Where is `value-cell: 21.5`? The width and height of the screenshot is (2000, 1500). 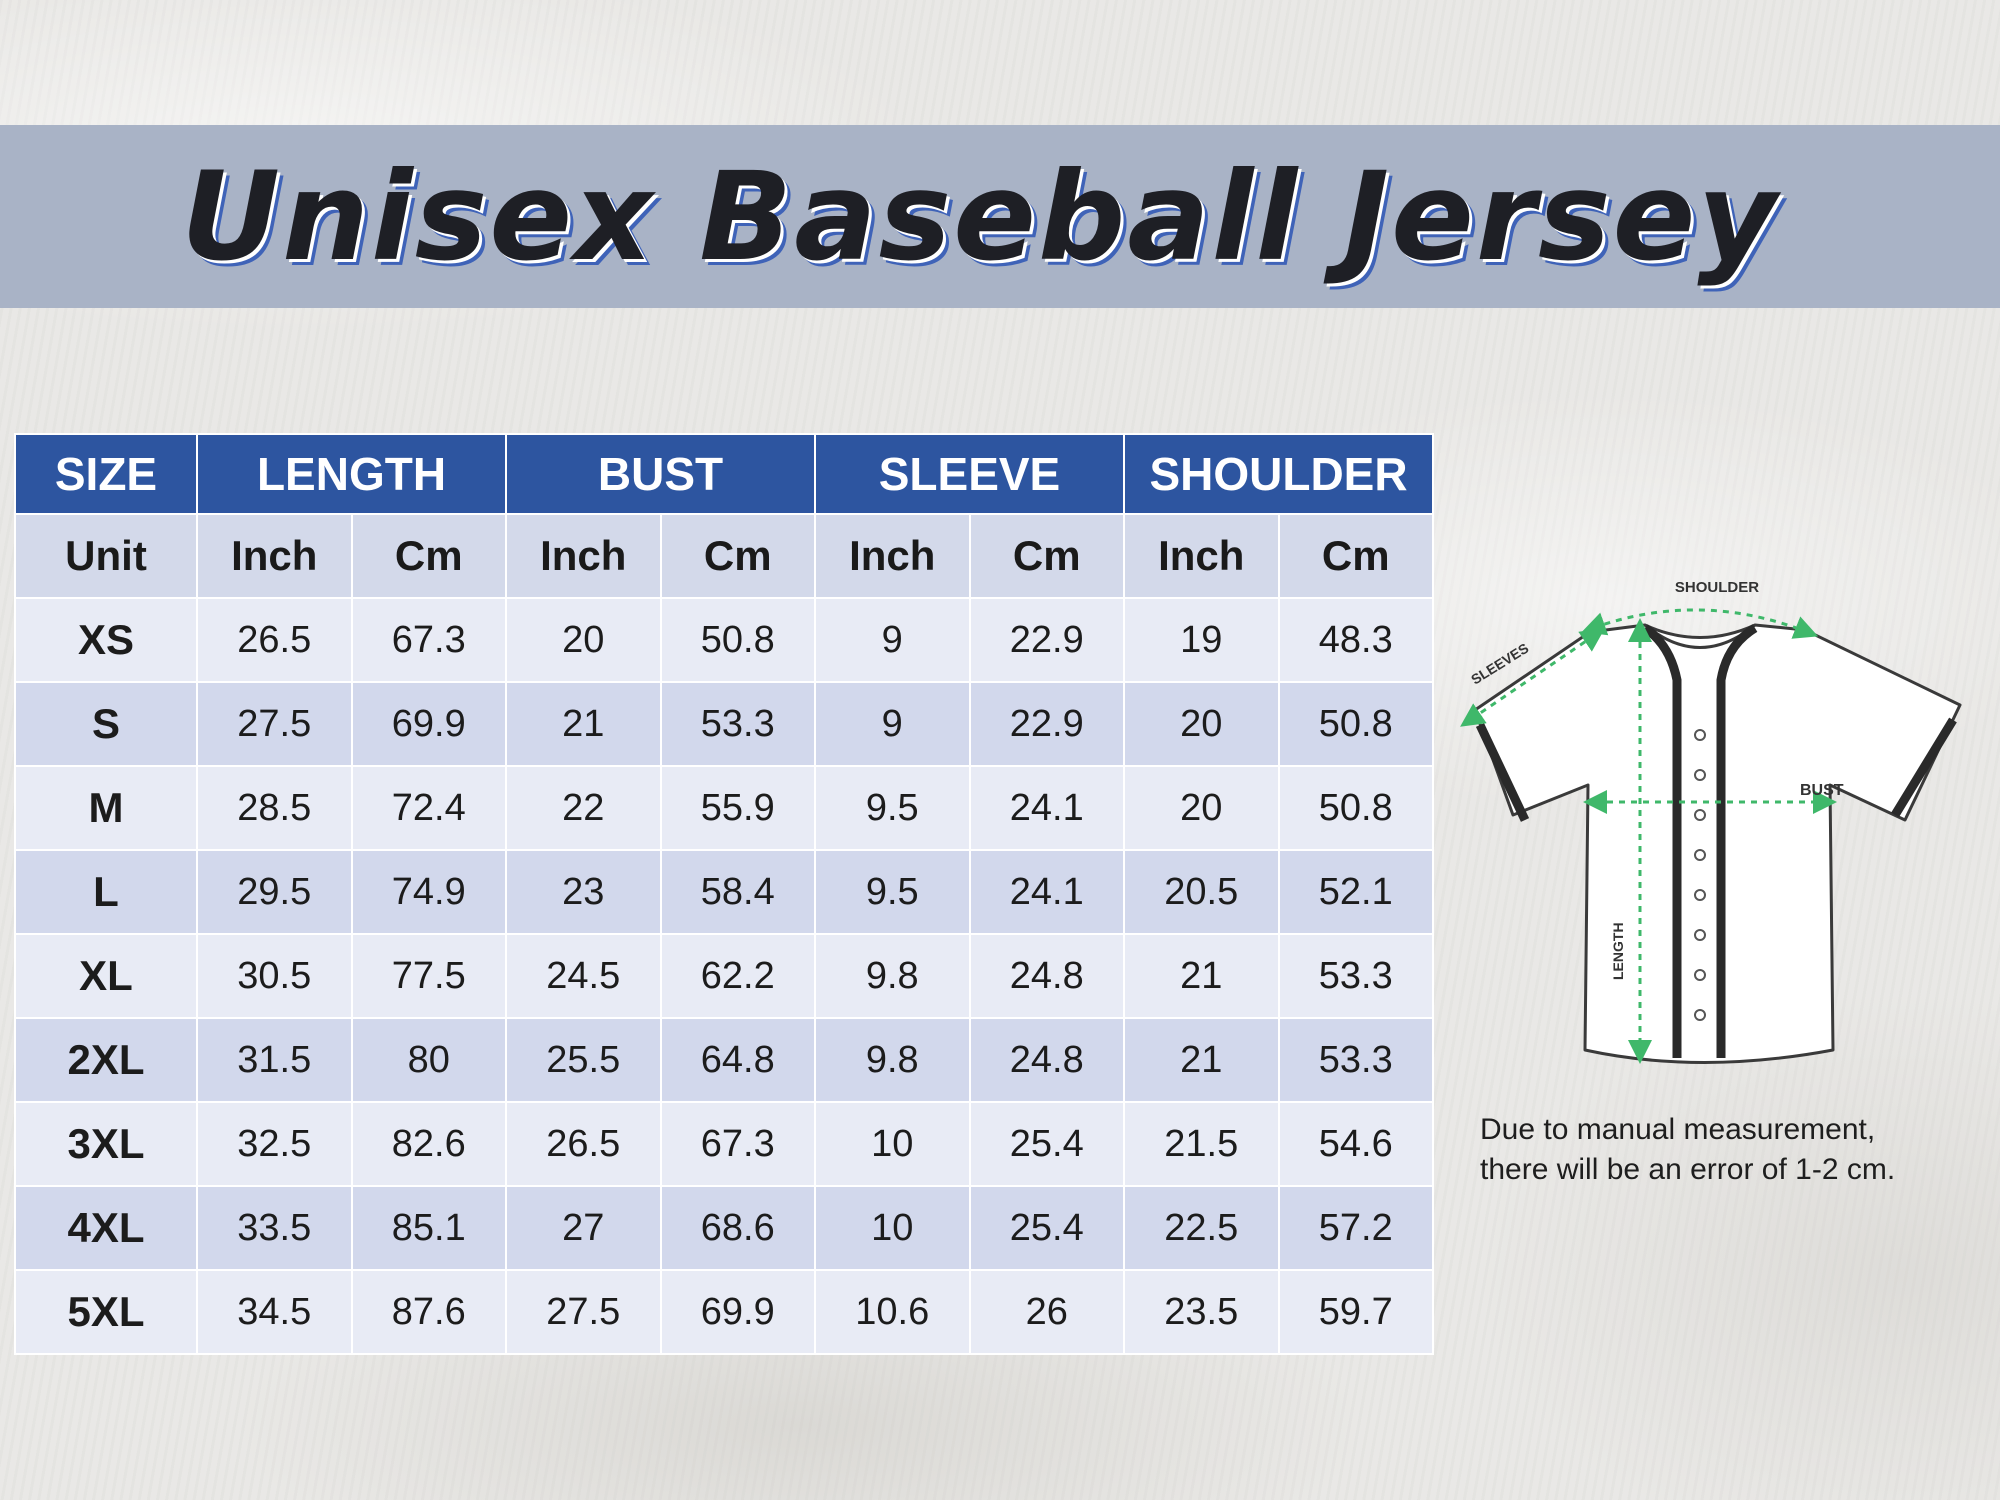
value-cell: 21.5 is located at coordinates (1201, 1144).